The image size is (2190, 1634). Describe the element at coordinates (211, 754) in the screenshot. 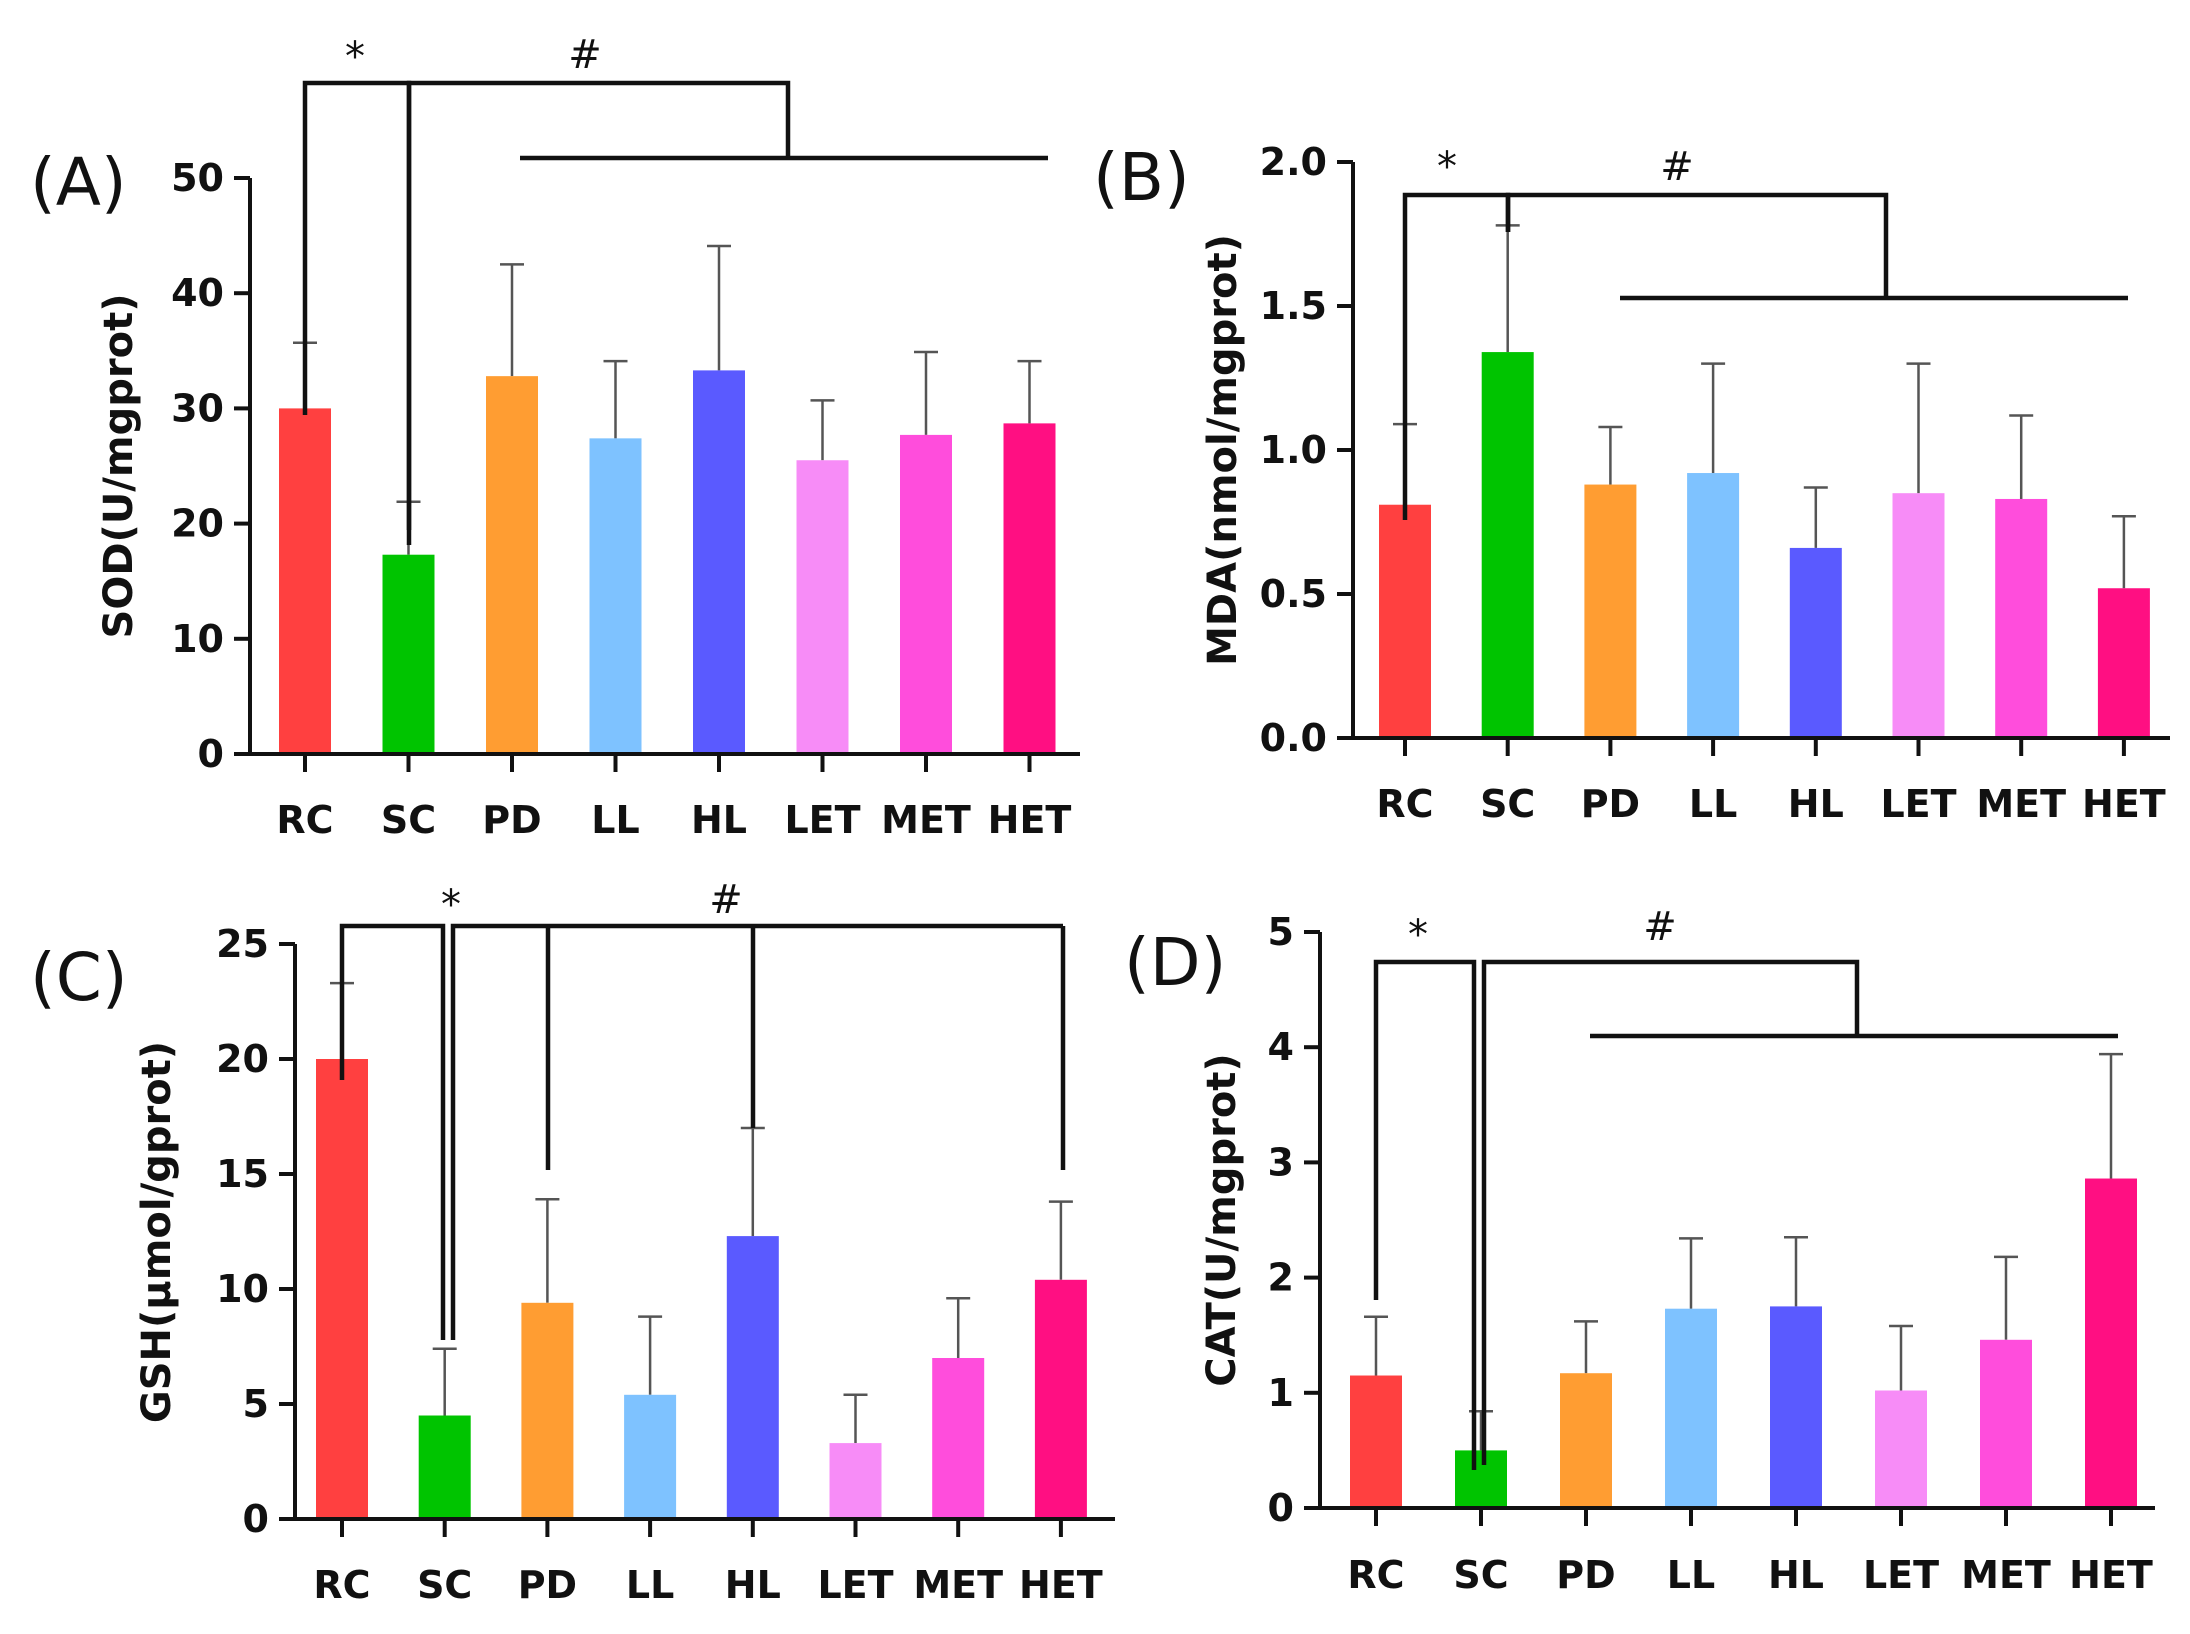

I see `y-tick-label: 0` at that location.